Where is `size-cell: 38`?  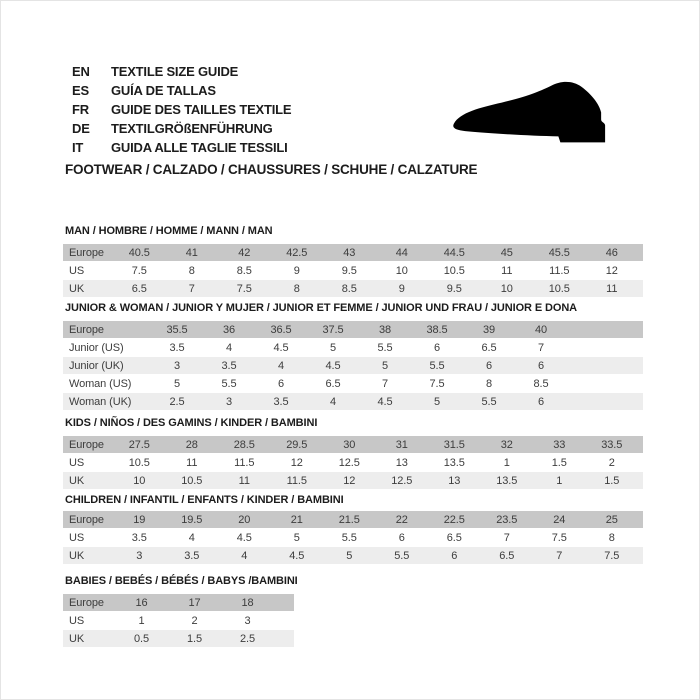 size-cell: 38 is located at coordinates (385, 329).